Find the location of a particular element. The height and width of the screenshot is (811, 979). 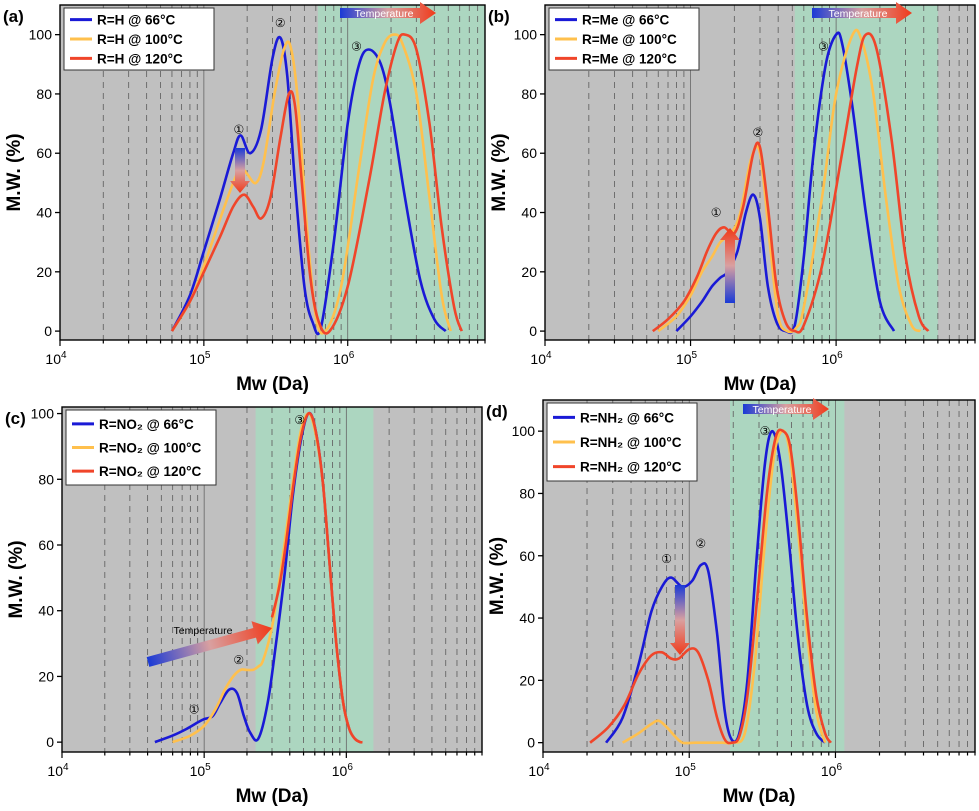

legend: R=Me @ 66°C R=Me @ 100°C R=Me @ 120°C is located at coordinates (624, 39).